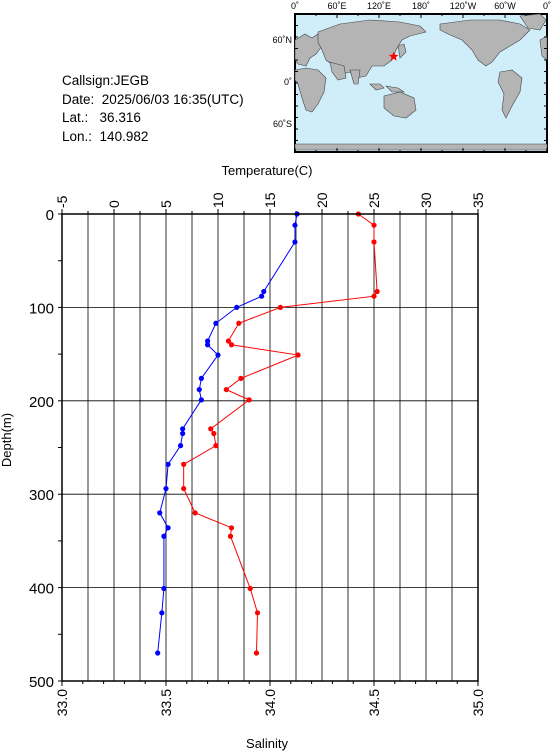 Image resolution: width=553 pixels, height=751 pixels. I want to click on location-marker-icon, so click(393, 56).